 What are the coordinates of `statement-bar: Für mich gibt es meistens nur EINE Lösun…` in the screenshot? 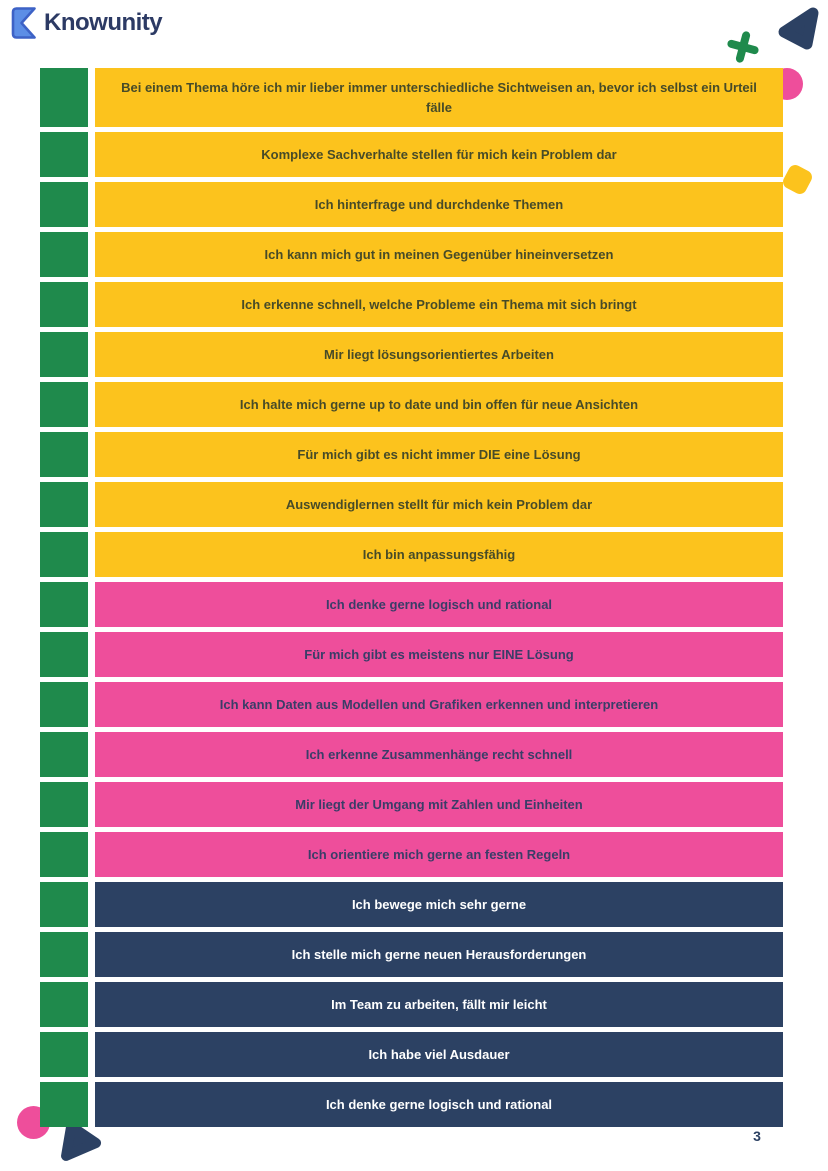 It's located at (439, 654).